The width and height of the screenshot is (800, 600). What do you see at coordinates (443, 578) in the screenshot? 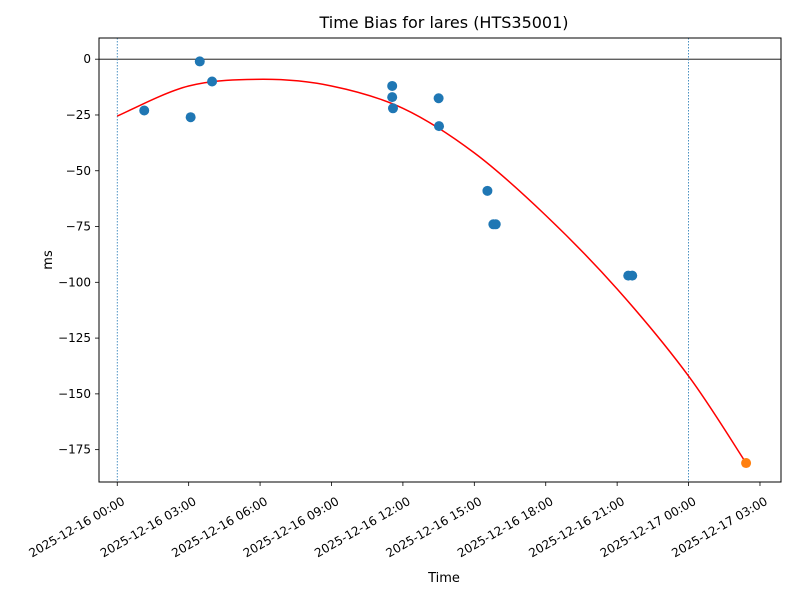
I see `x-axis-label: Time` at bounding box center [443, 578].